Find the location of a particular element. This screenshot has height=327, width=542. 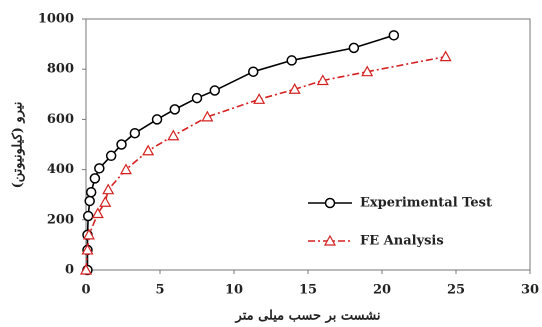

x-tick-label: 5 is located at coordinates (159, 290).